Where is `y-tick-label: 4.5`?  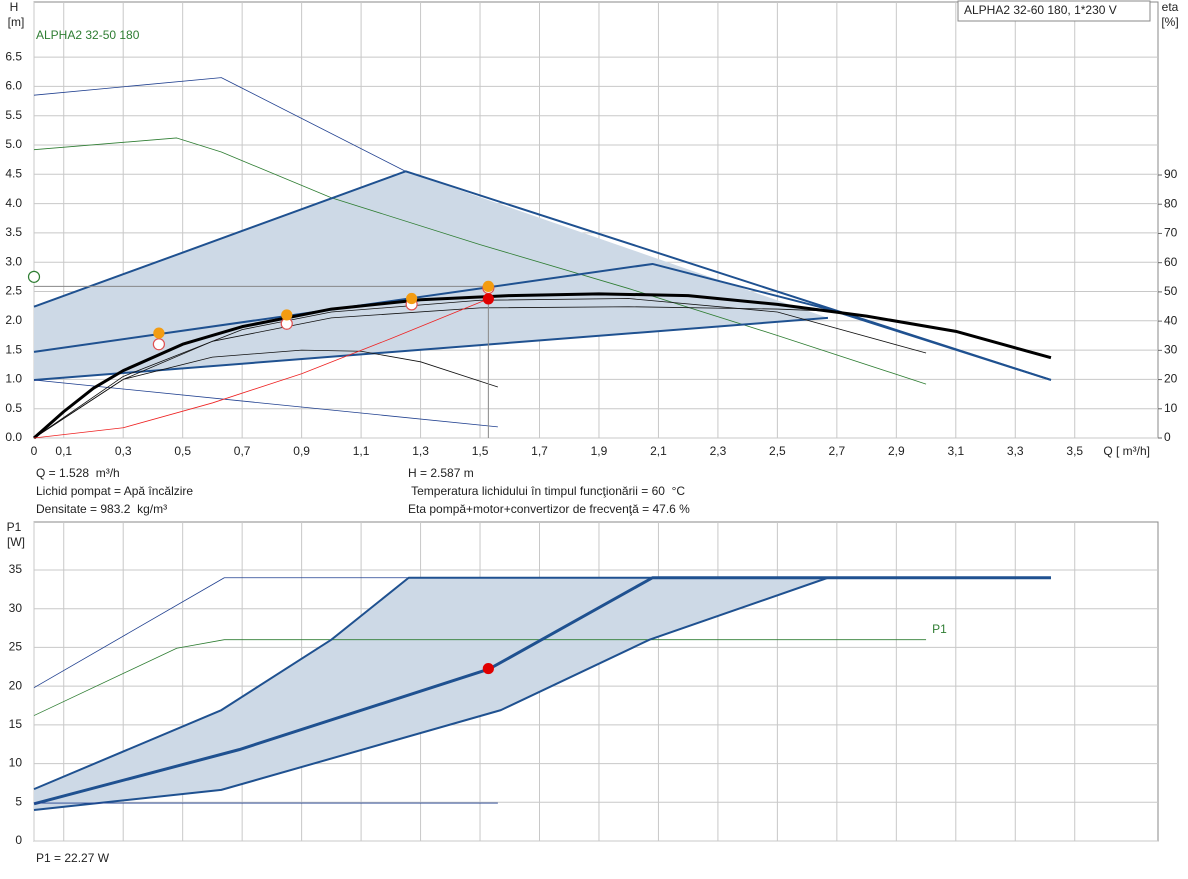
y-tick-label: 4.5 is located at coordinates (13, 173).